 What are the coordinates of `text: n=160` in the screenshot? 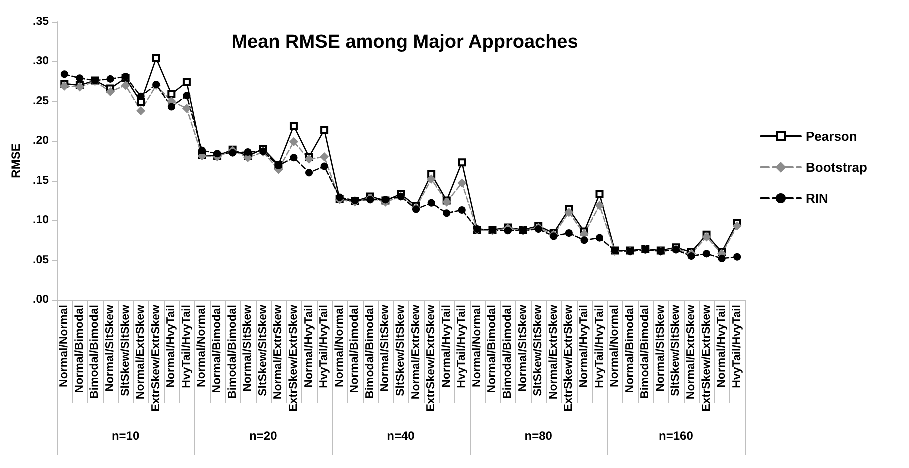 It's located at (676, 436).